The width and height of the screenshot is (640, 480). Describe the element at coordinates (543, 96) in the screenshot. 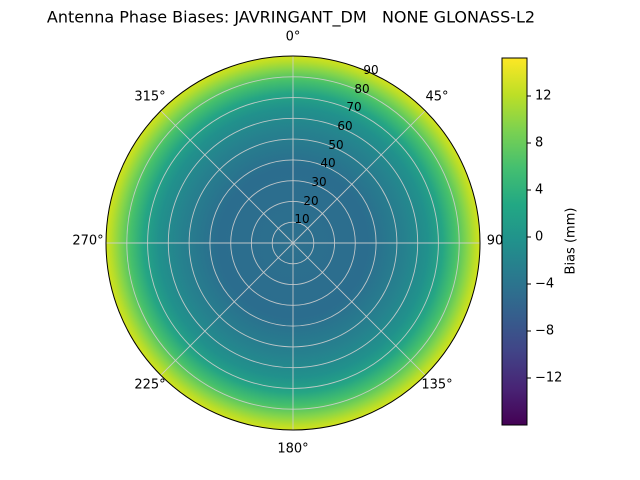

I see `colorbar-tick-12: 12` at that location.